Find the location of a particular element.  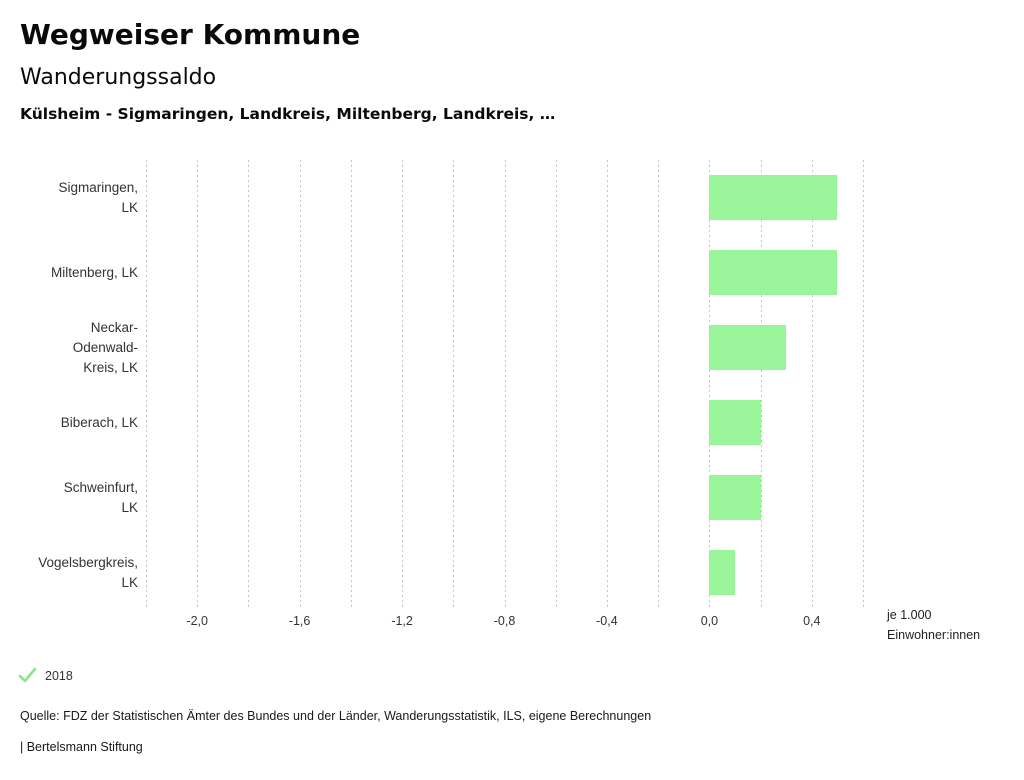

legend-item-2018: 2018 is located at coordinates (45, 675).